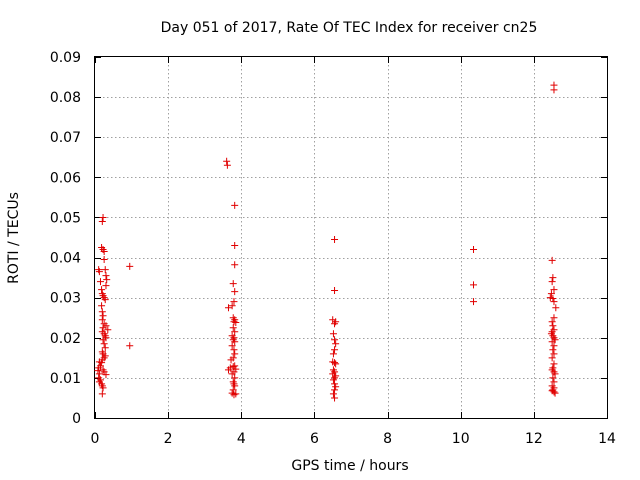 This screenshot has width=640, height=480. Describe the element at coordinates (65, 238) in the screenshot. I see `y-tick-labels: 0 0.01 0.02 0.03 0.04 0.05 0.06 0.07 0.08 0.09` at that location.